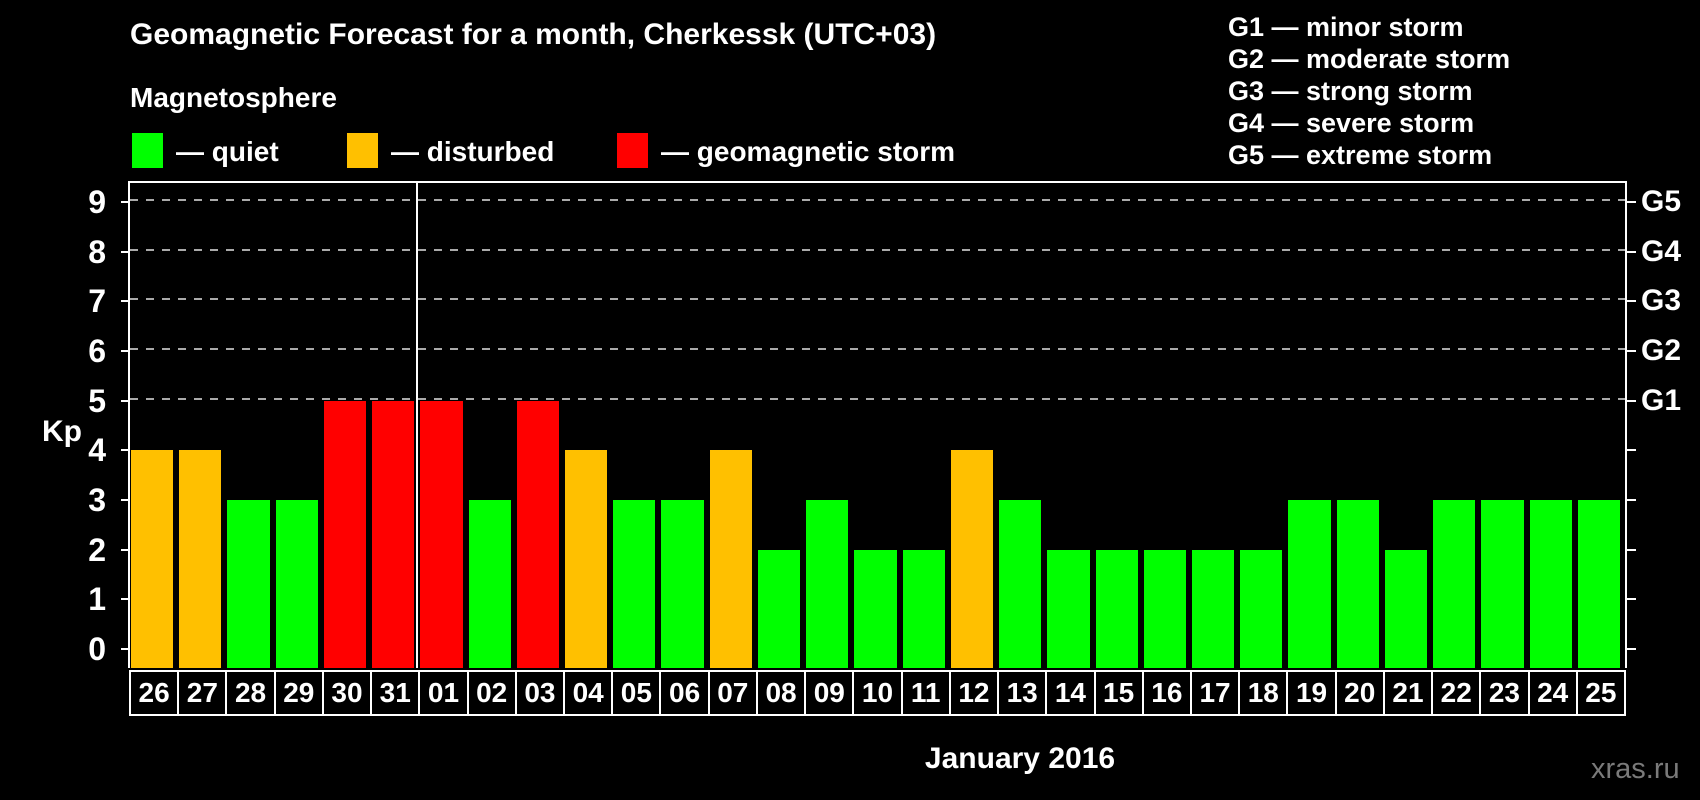  What do you see at coordinates (473, 151) in the screenshot?
I see `disturbed-legend-label: — disturbed` at bounding box center [473, 151].